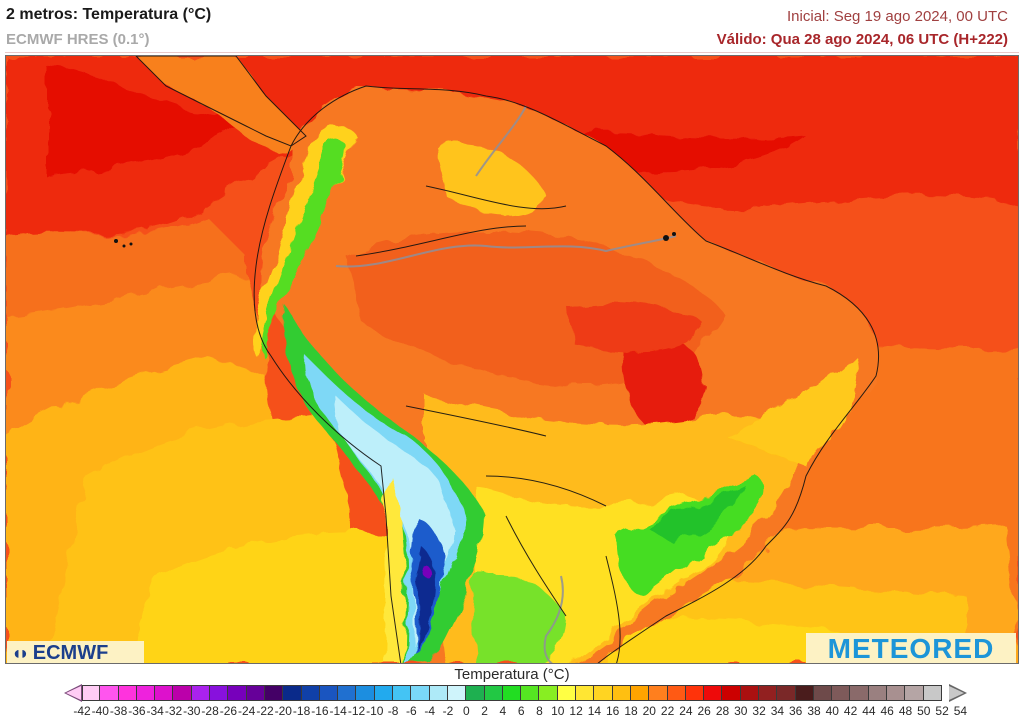  Describe the element at coordinates (558, 711) in the screenshot. I see `colorbar-tick-label: 10` at that location.